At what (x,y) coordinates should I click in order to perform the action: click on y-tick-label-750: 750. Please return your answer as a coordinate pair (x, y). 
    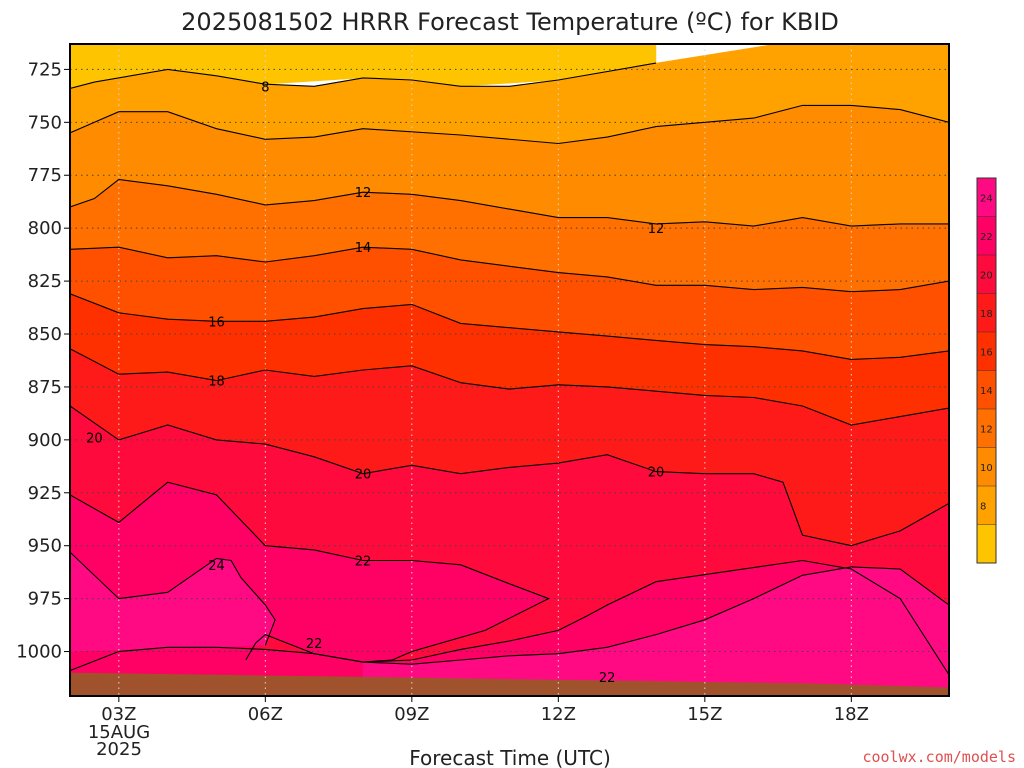
    Looking at the image, I should click on (45, 122).